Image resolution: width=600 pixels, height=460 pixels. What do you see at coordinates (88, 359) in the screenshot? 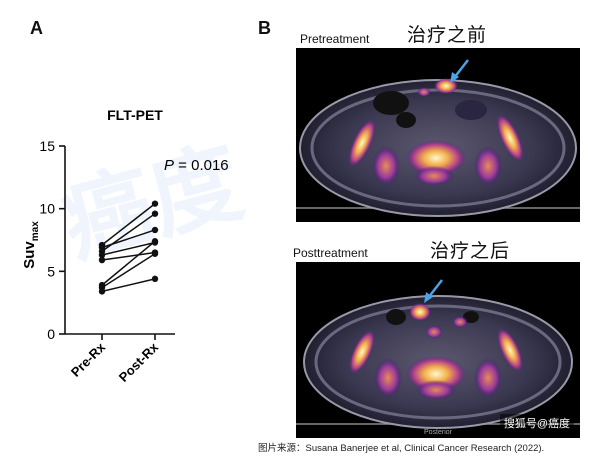
I see `x-tick-label: Pre-Rx` at bounding box center [88, 359].